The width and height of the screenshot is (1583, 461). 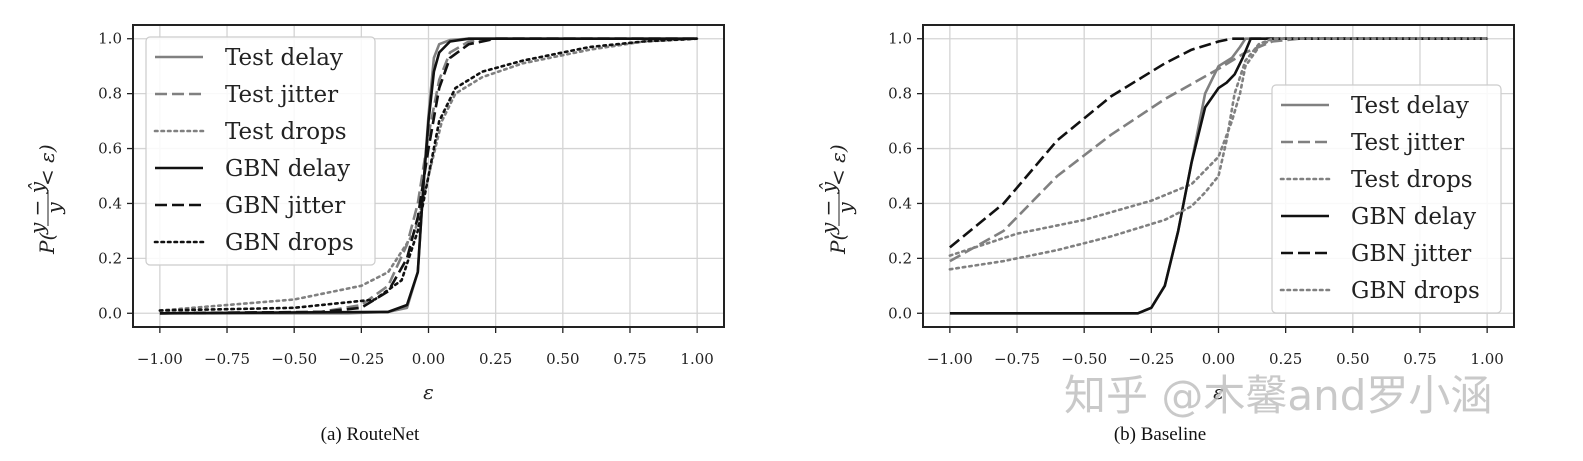 What do you see at coordinates (370, 434) in the screenshot?
I see `caption: (a) RouteNet` at bounding box center [370, 434].